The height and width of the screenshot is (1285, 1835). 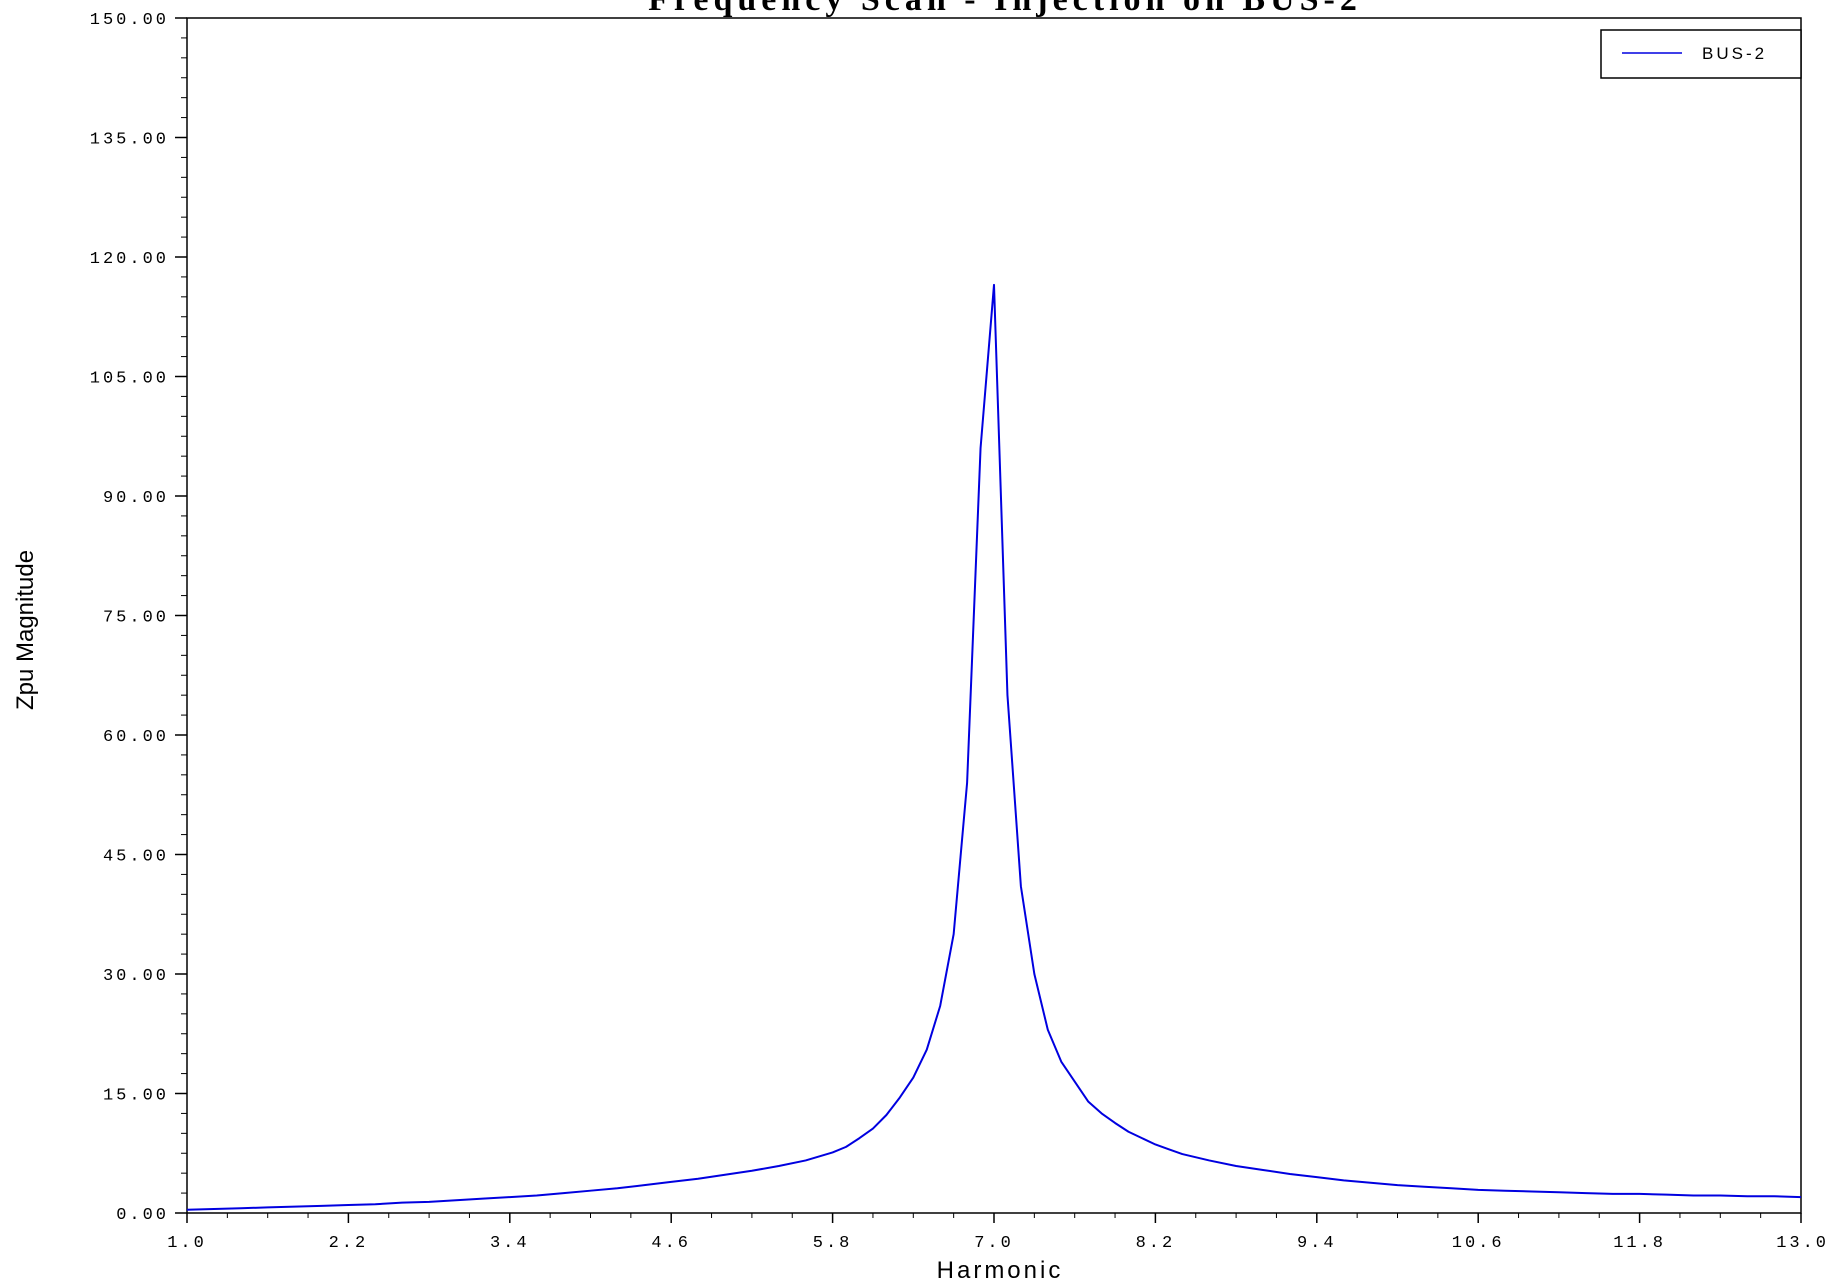 I want to click on x-tick-label: 11.8, so click(x=1639, y=1243).